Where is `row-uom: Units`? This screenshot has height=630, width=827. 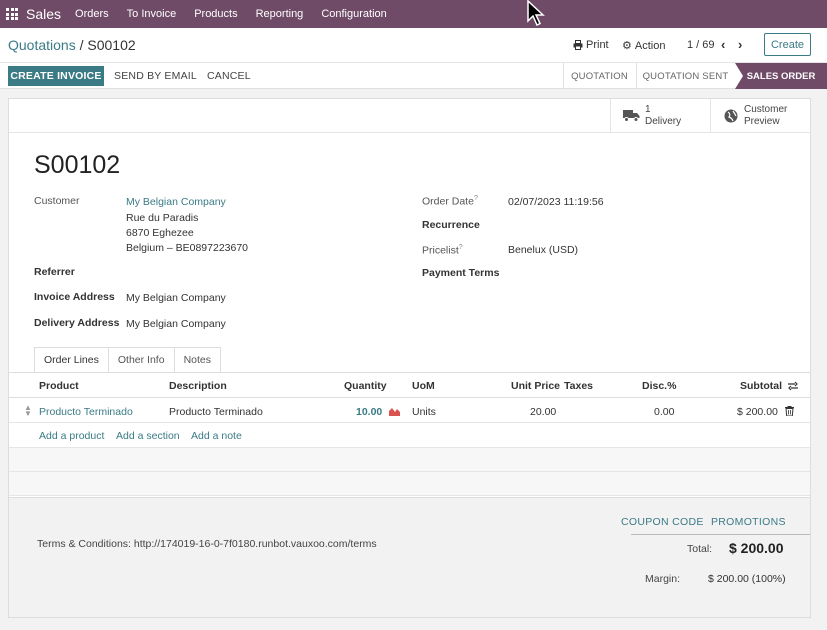 row-uom: Units is located at coordinates (424, 412).